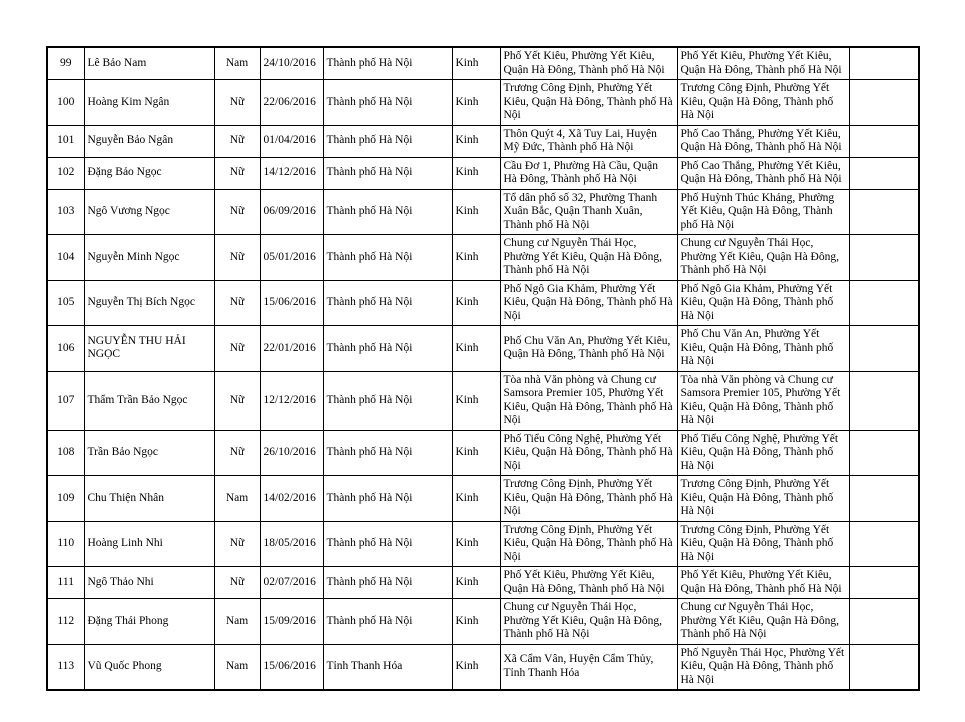 This screenshot has height=722, width=965. What do you see at coordinates (291, 543) in the screenshot?
I see `cell-birth-date: 18/05/2016` at bounding box center [291, 543].